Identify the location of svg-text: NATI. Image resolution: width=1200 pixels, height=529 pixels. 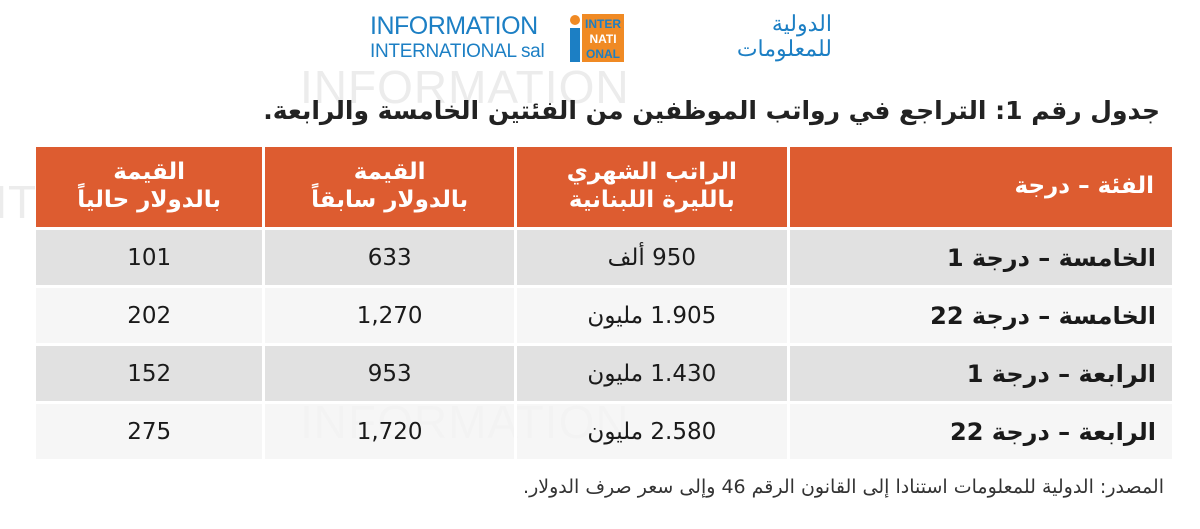
(602, 39).